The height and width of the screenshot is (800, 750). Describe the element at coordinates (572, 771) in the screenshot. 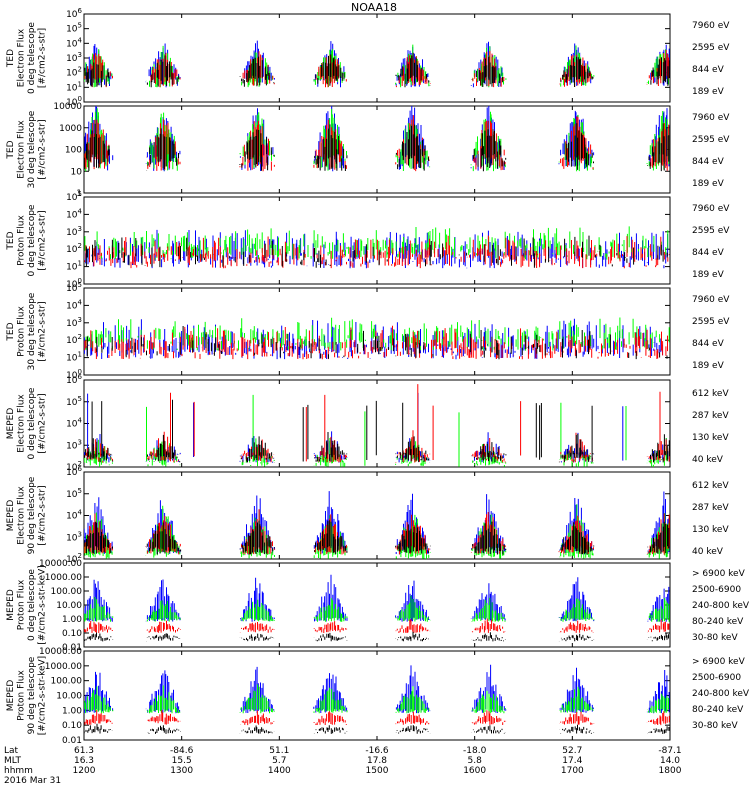

I see `x-tick-label-time: 1700` at that location.